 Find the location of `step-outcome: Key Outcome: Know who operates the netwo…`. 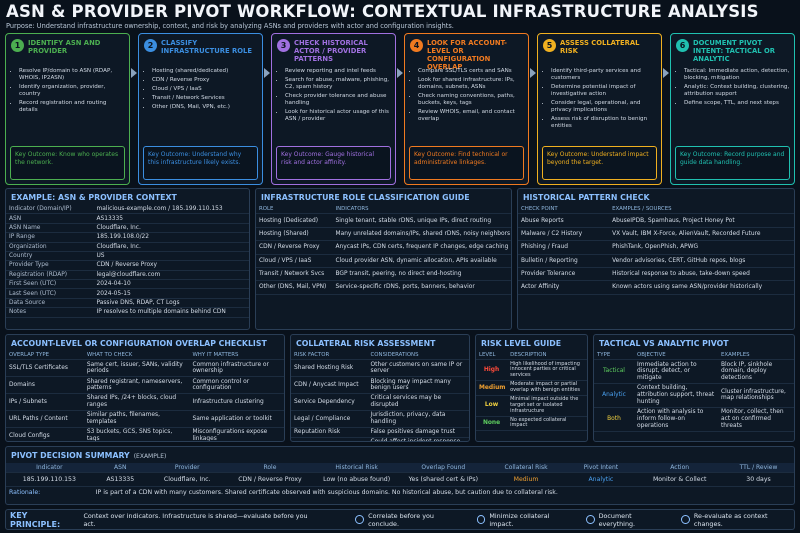

step-outcome: Key Outcome: Know who operates the netwo… is located at coordinates (67, 163).